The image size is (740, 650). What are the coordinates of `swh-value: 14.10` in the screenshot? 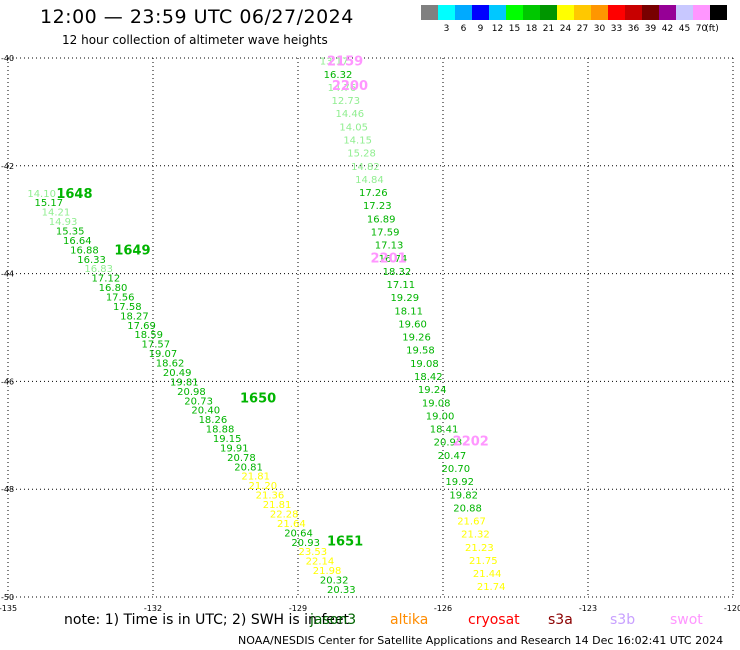 It's located at (41, 194).